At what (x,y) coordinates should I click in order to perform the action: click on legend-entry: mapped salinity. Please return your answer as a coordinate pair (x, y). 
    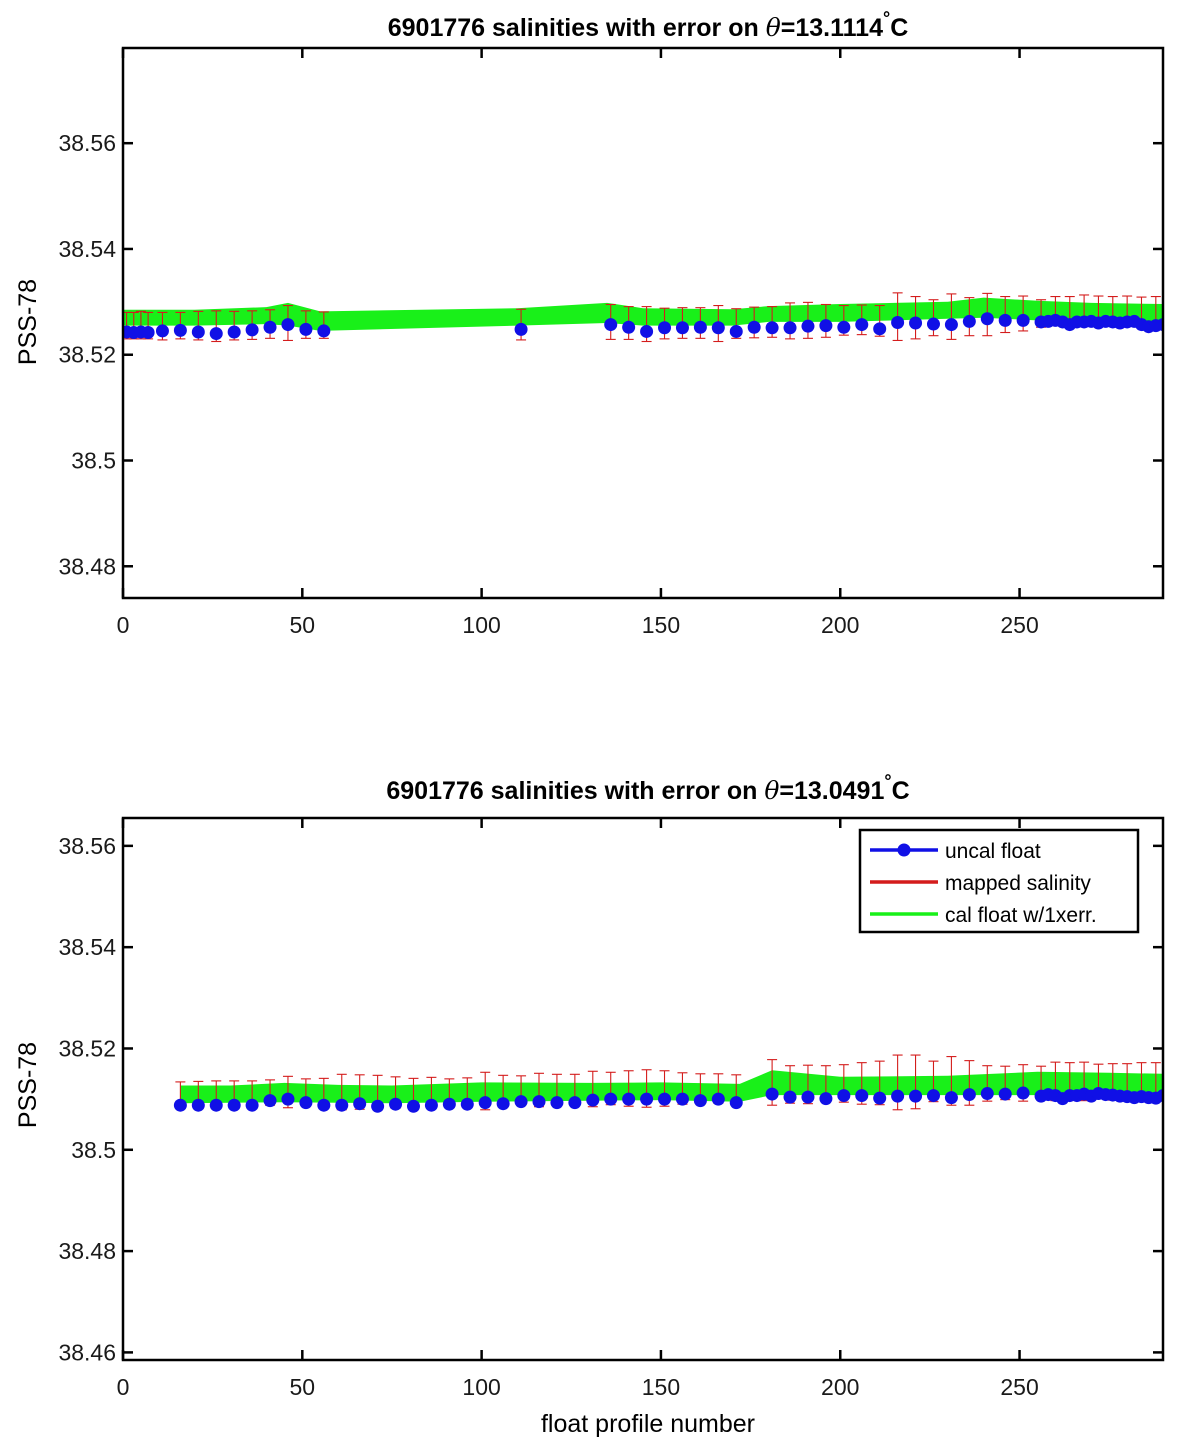
    Looking at the image, I should click on (980, 883).